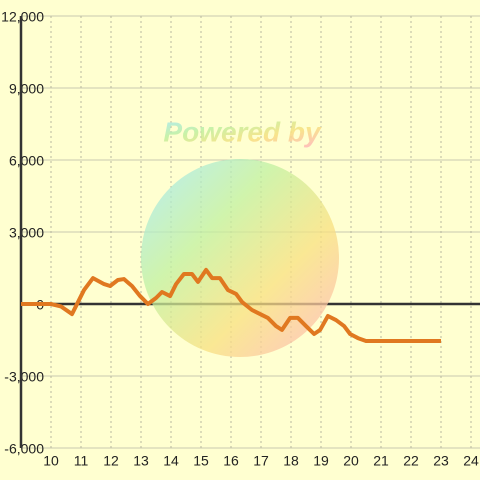 The width and height of the screenshot is (480, 480). I want to click on x-tick-label: 14, so click(171, 461).